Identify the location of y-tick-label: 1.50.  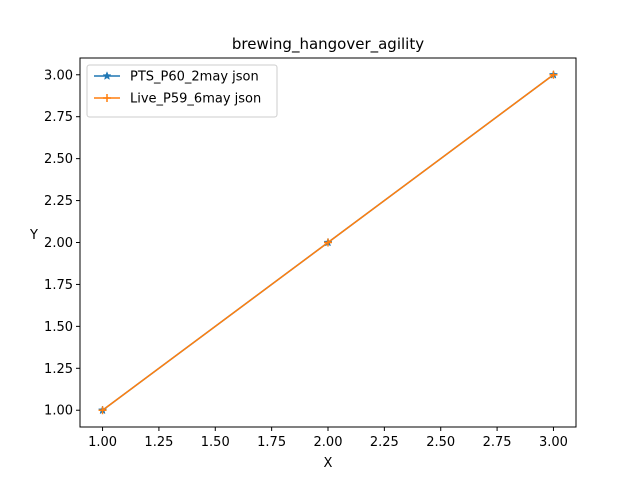
(58, 327).